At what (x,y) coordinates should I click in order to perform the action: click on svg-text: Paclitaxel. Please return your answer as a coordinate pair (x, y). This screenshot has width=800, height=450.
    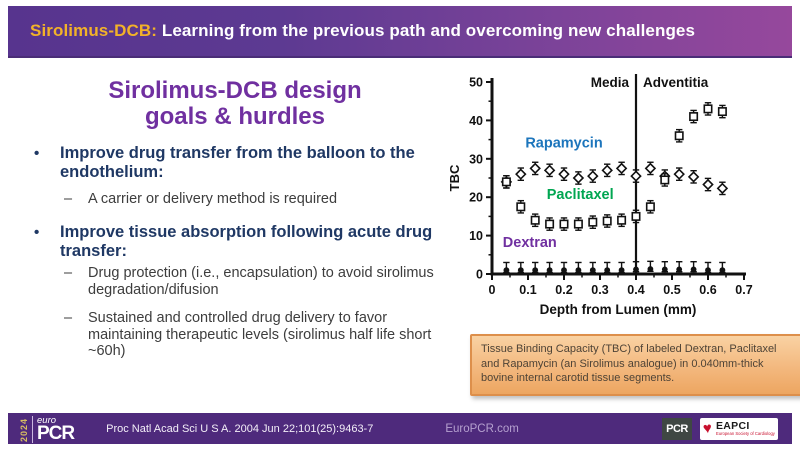
    Looking at the image, I should click on (580, 195).